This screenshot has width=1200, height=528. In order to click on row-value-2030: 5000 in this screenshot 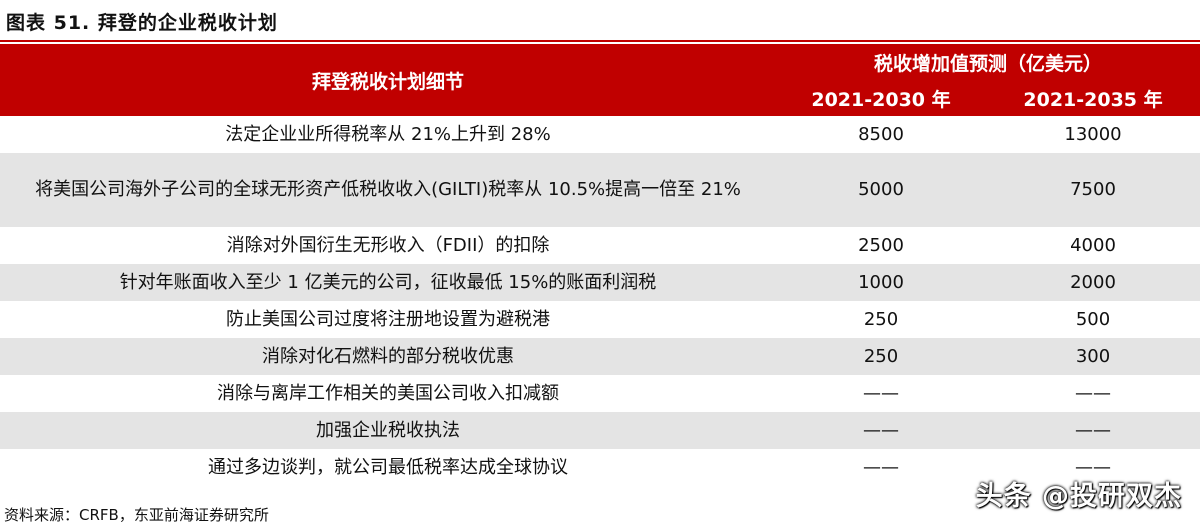, I will do `click(881, 190)`.